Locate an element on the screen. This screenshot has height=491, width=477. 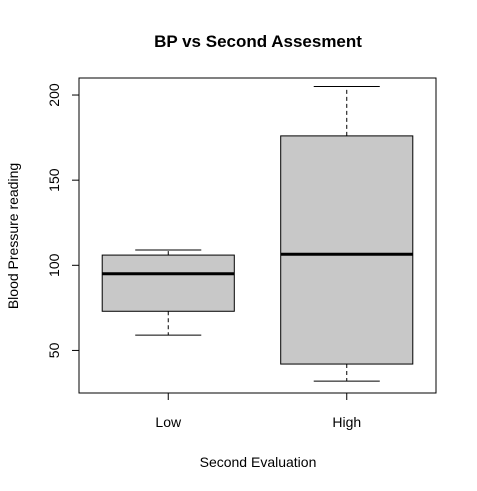
y-axis-label: Blood Pressure reading is located at coordinates (13, 236).